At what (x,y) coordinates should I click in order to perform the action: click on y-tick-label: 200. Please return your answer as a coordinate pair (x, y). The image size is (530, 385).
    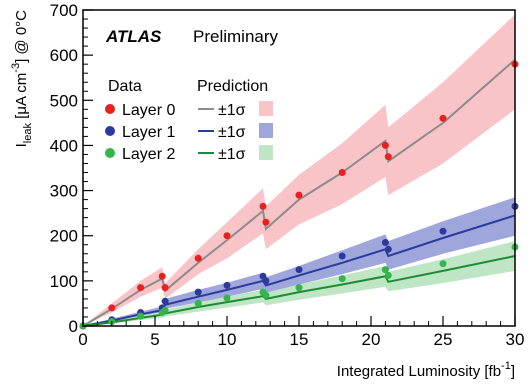
    Looking at the image, I should click on (64, 236).